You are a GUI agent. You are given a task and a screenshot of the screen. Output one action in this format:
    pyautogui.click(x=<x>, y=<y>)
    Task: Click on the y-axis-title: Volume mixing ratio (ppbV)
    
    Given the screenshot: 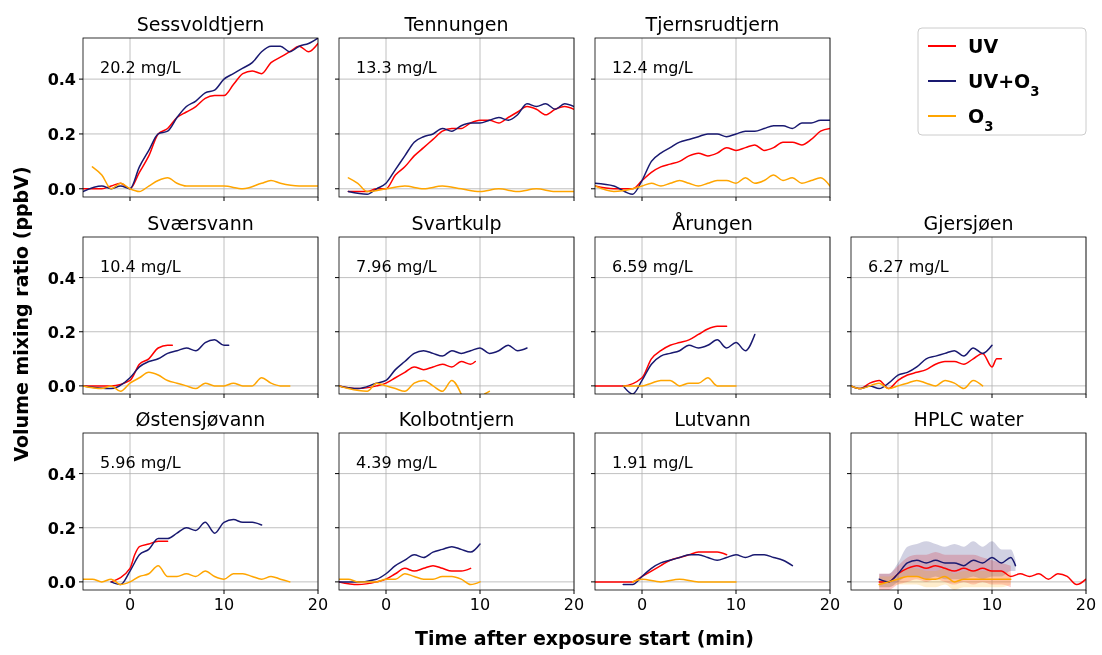 What is the action you would take?
    pyautogui.click(x=21, y=314)
    